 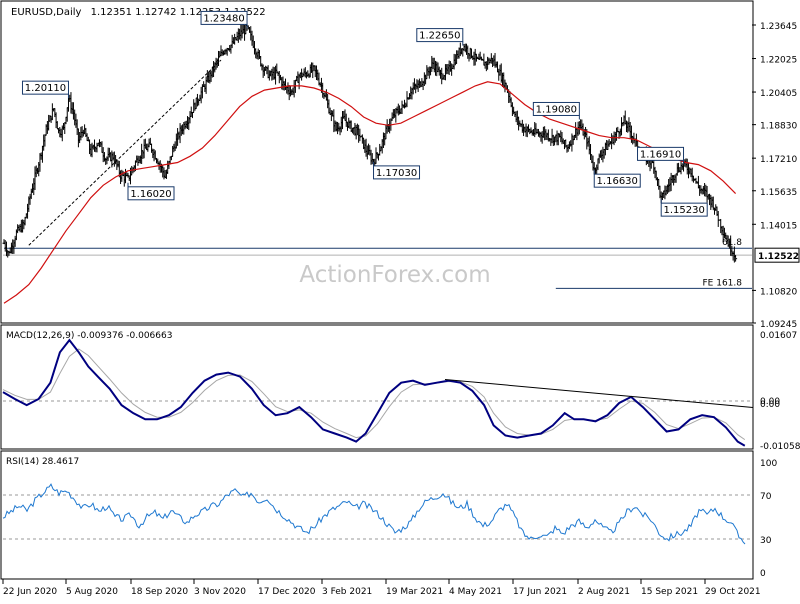 I want to click on price-axis-tick-label: 1.15635, so click(x=778, y=193).